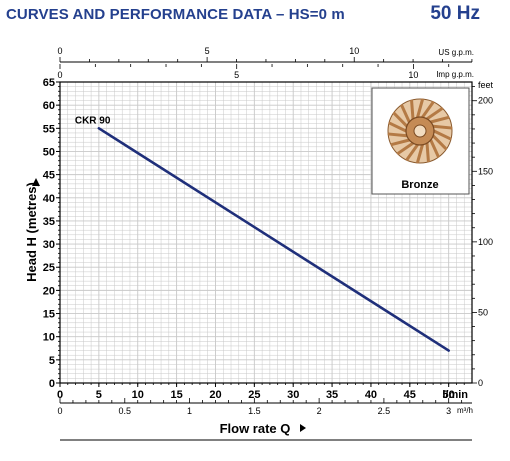 The width and height of the screenshot is (510, 461). Describe the element at coordinates (485, 242) in the screenshot. I see `feet-tick-label: 100` at that location.